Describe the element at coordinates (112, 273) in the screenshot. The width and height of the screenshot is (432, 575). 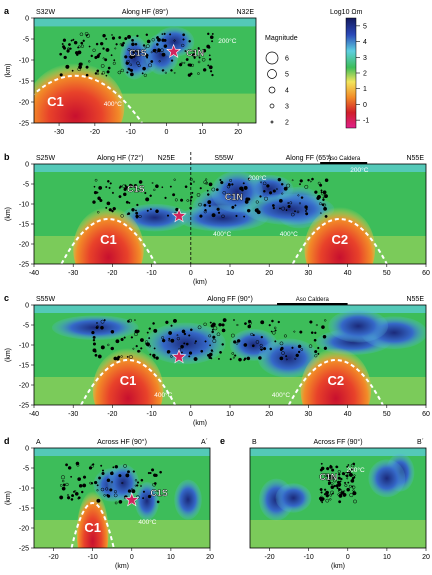
I see `x-tick-label: -20` at that location.